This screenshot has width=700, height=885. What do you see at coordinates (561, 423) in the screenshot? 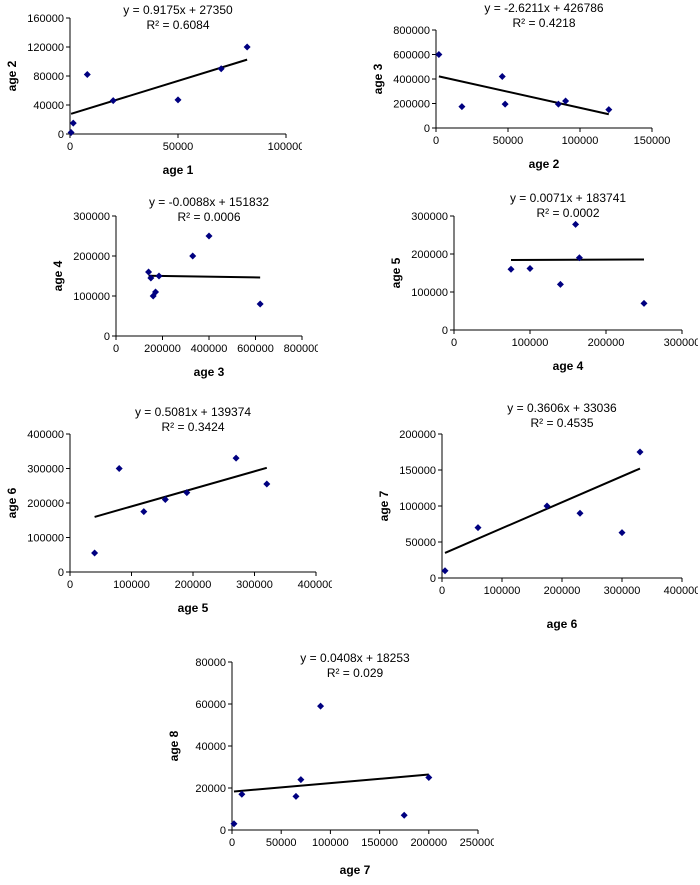
I see `r-squared-label: R² = 0.4535` at bounding box center [561, 423].